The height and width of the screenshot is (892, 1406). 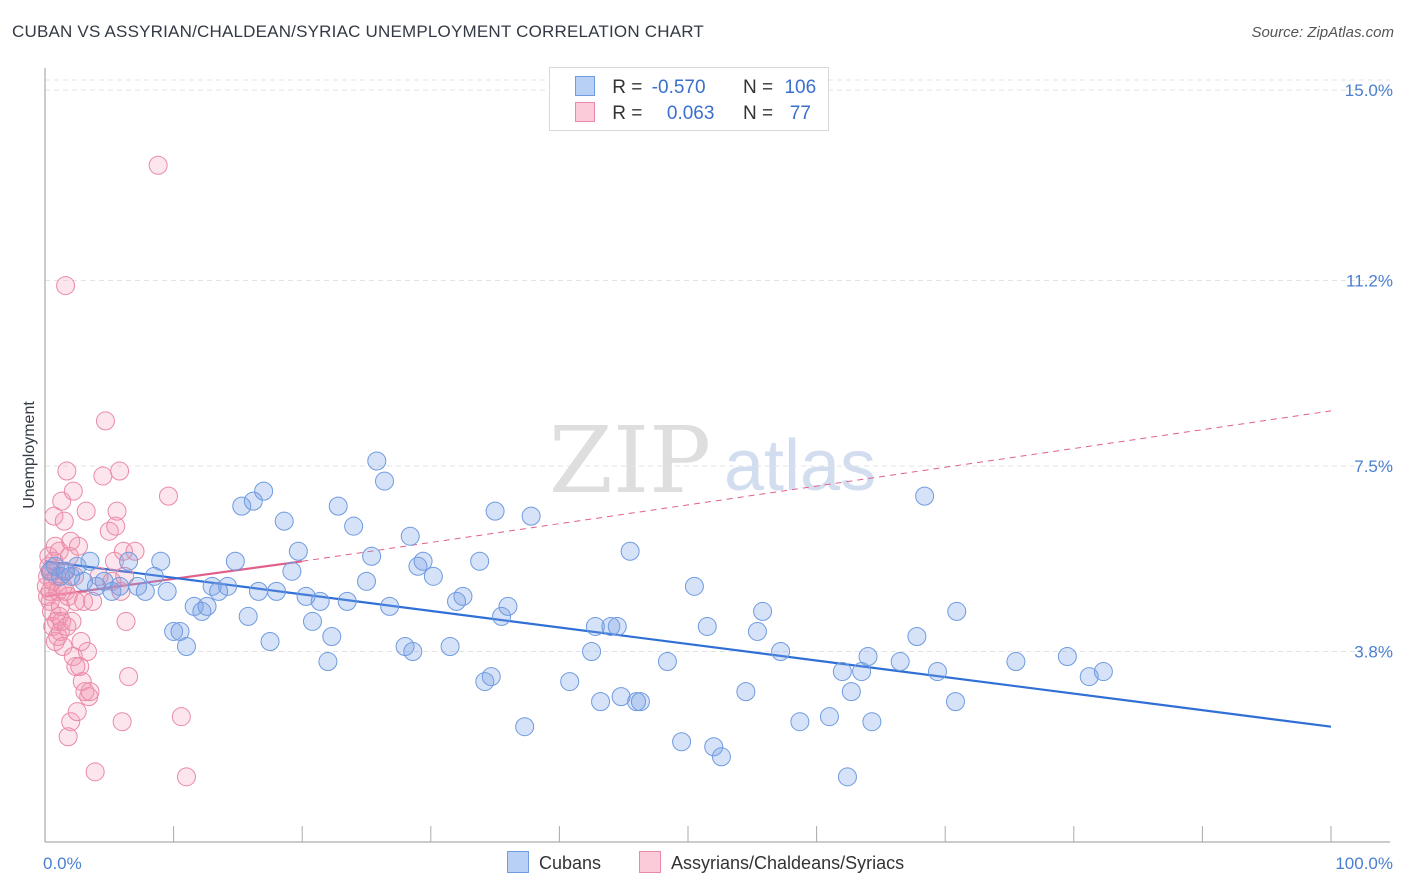 I want to click on y-tick-label: 7.5%, so click(x=1373, y=466).